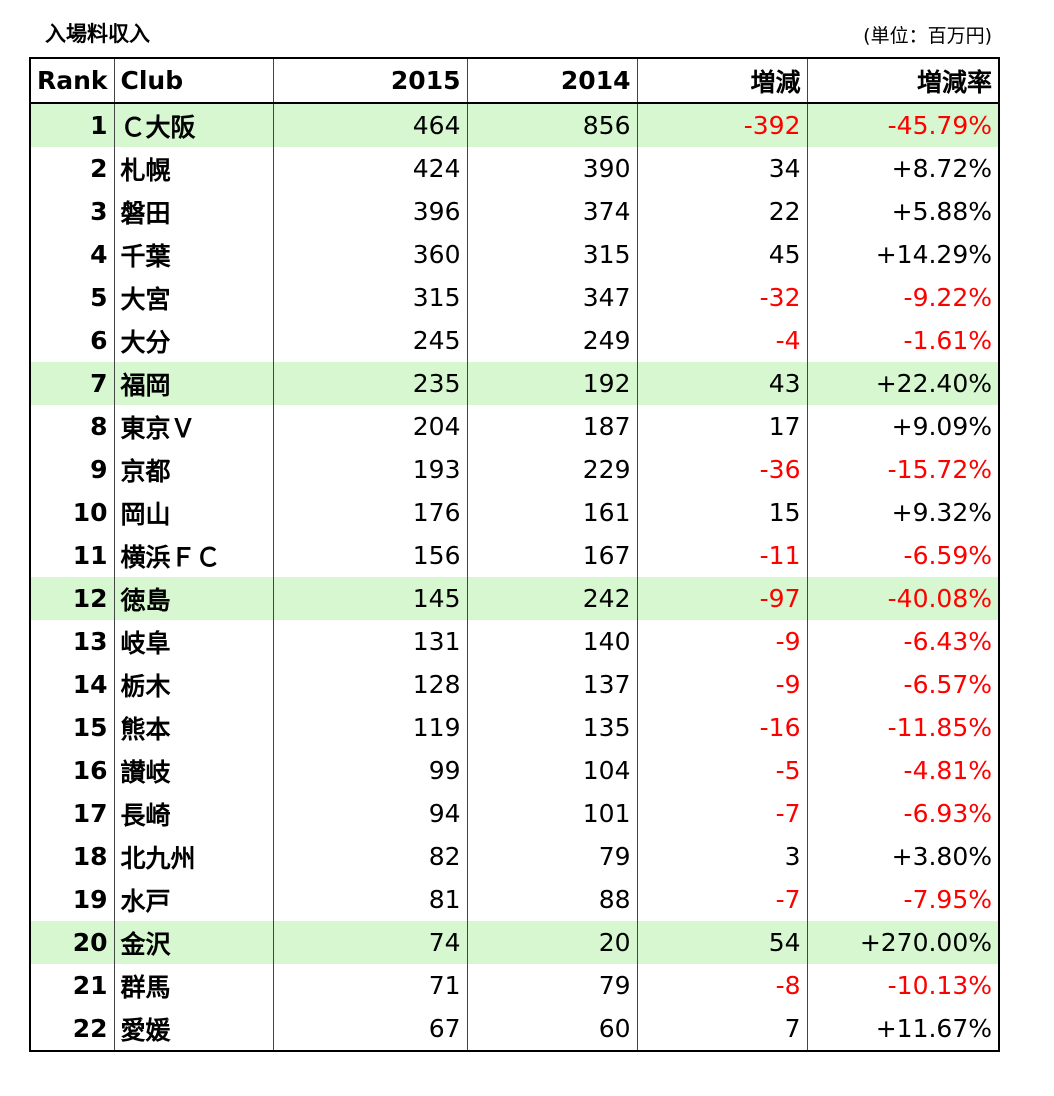 Image resolution: width=1054 pixels, height=1096 pixels. I want to click on table-cell: 愛媛, so click(193, 1029).